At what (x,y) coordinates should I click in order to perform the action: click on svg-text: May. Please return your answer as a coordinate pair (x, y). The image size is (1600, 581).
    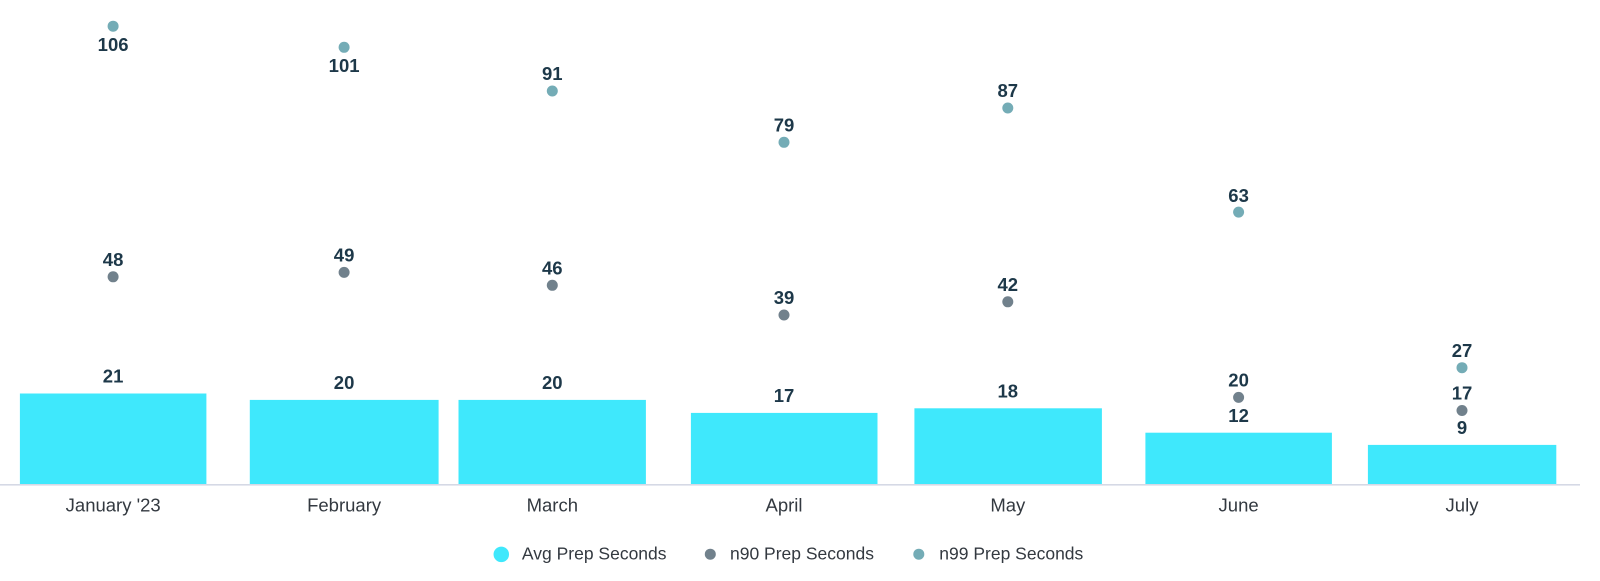
    Looking at the image, I should click on (1008, 505).